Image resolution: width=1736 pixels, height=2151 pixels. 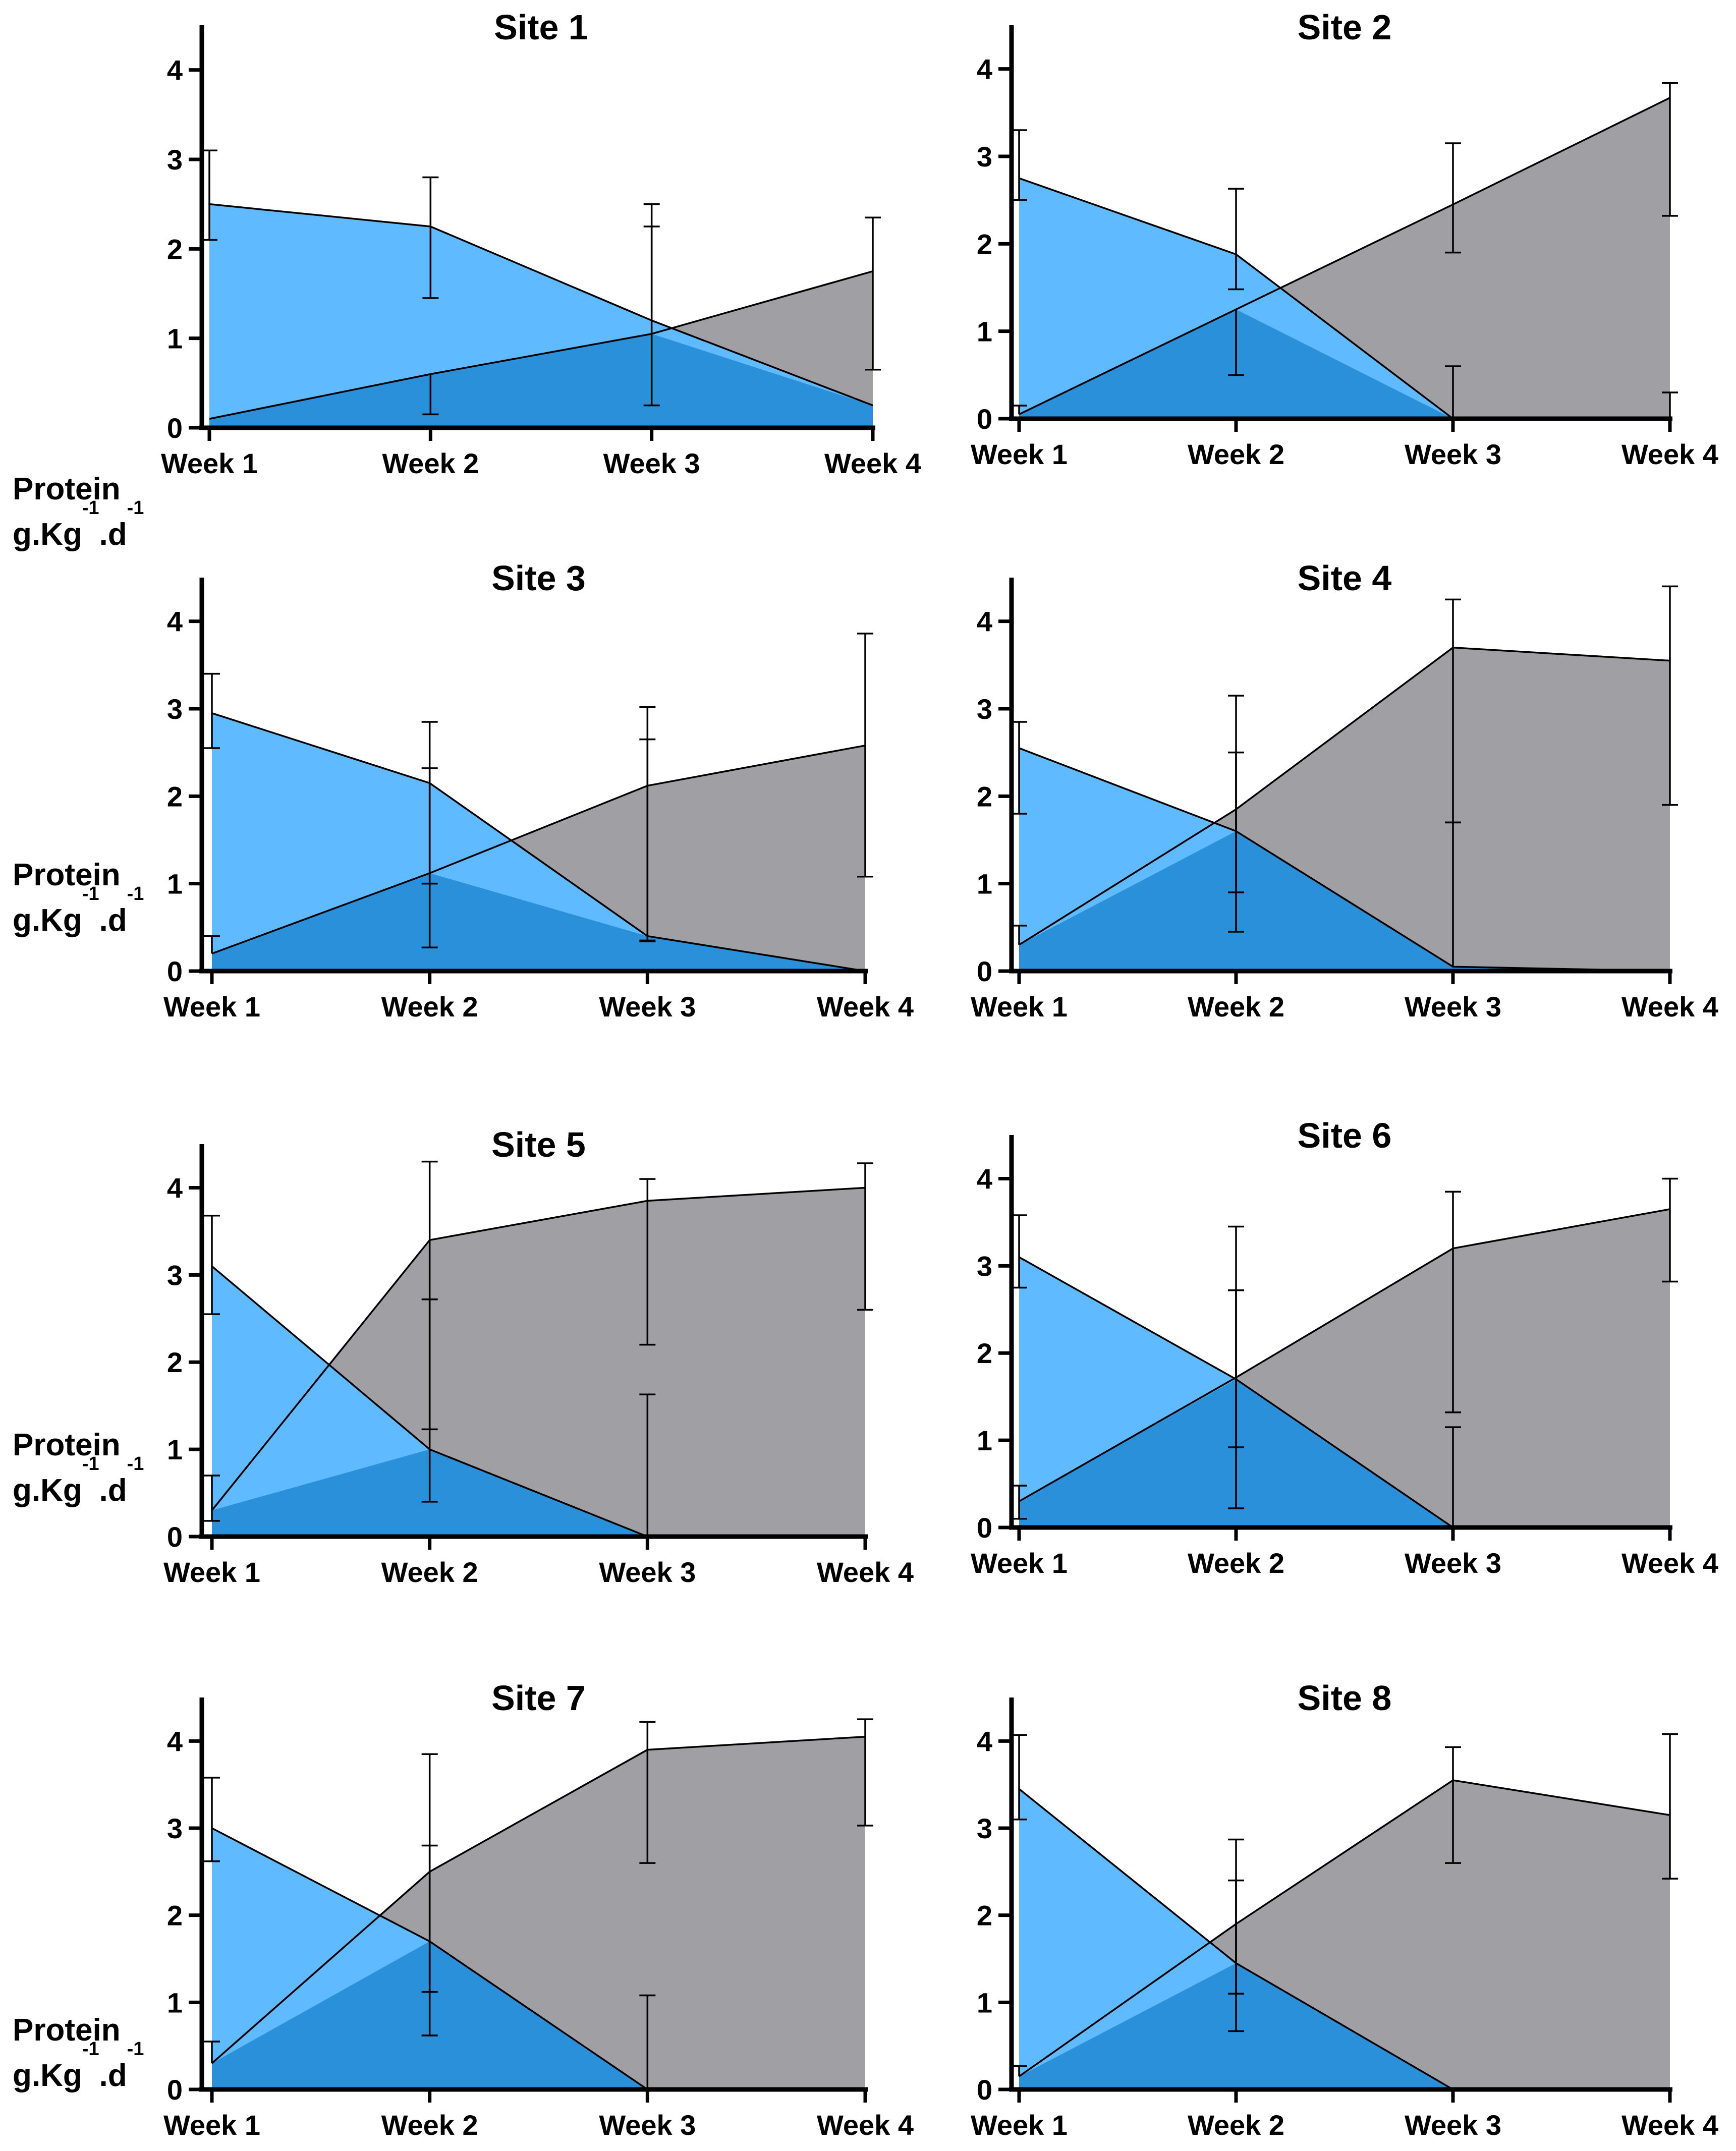 What do you see at coordinates (538, 578) in the screenshot?
I see `chart-title: Site 3` at bounding box center [538, 578].